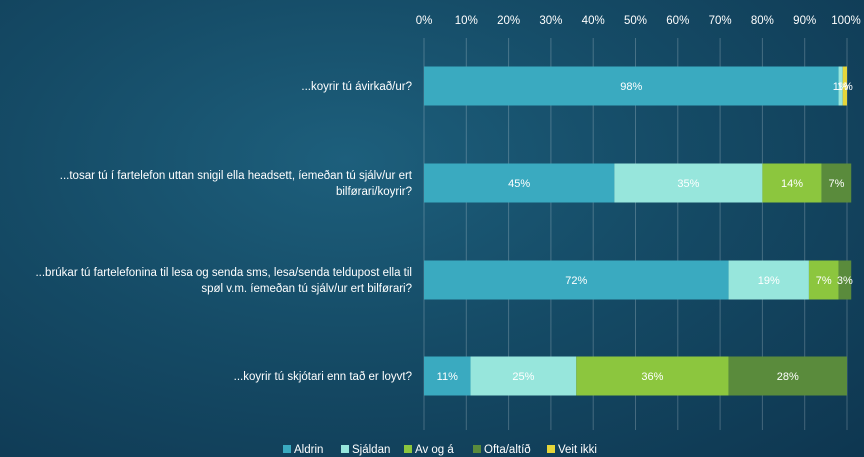 Image resolution: width=864 pixels, height=457 pixels. I want to click on data-label: 45%, so click(519, 184).